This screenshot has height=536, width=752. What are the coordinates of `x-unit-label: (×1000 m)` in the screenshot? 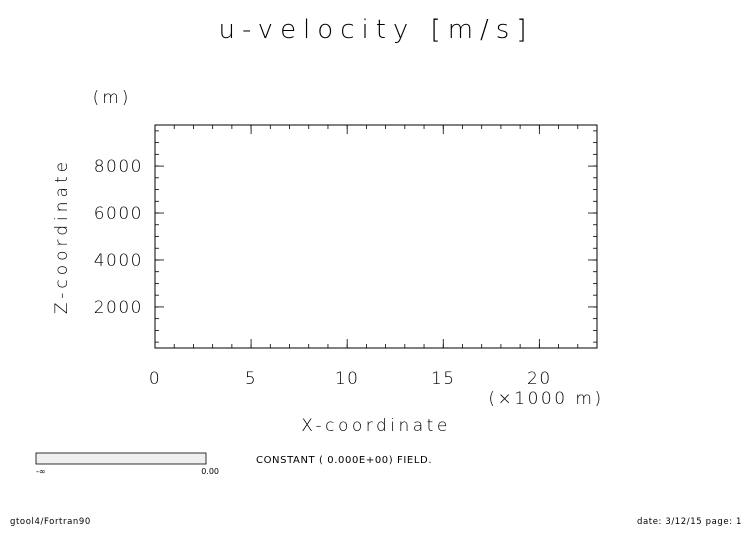 It's located at (545, 399).